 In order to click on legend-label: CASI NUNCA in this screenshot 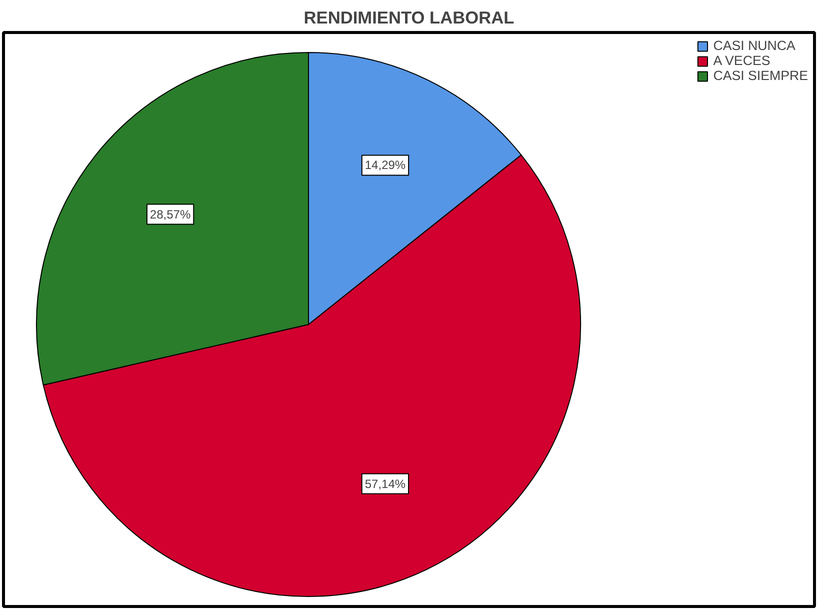, I will do `click(754, 45)`.